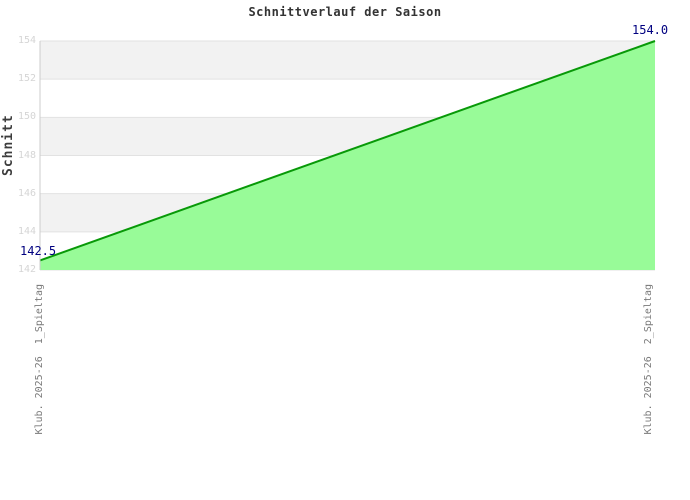  Describe the element at coordinates (347, 60) in the screenshot. I see `plot-band` at that location.